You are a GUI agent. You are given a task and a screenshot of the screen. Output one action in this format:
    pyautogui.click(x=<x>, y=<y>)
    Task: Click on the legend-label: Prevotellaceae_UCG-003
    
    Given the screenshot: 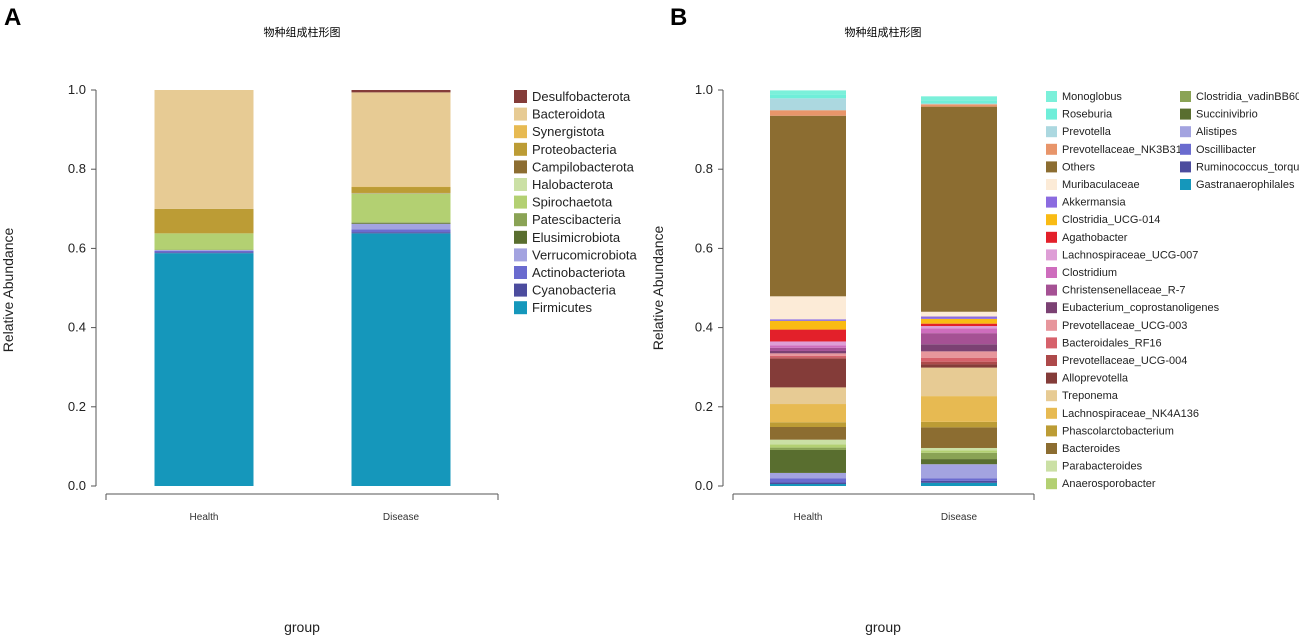 What is the action you would take?
    pyautogui.click(x=1124, y=326)
    